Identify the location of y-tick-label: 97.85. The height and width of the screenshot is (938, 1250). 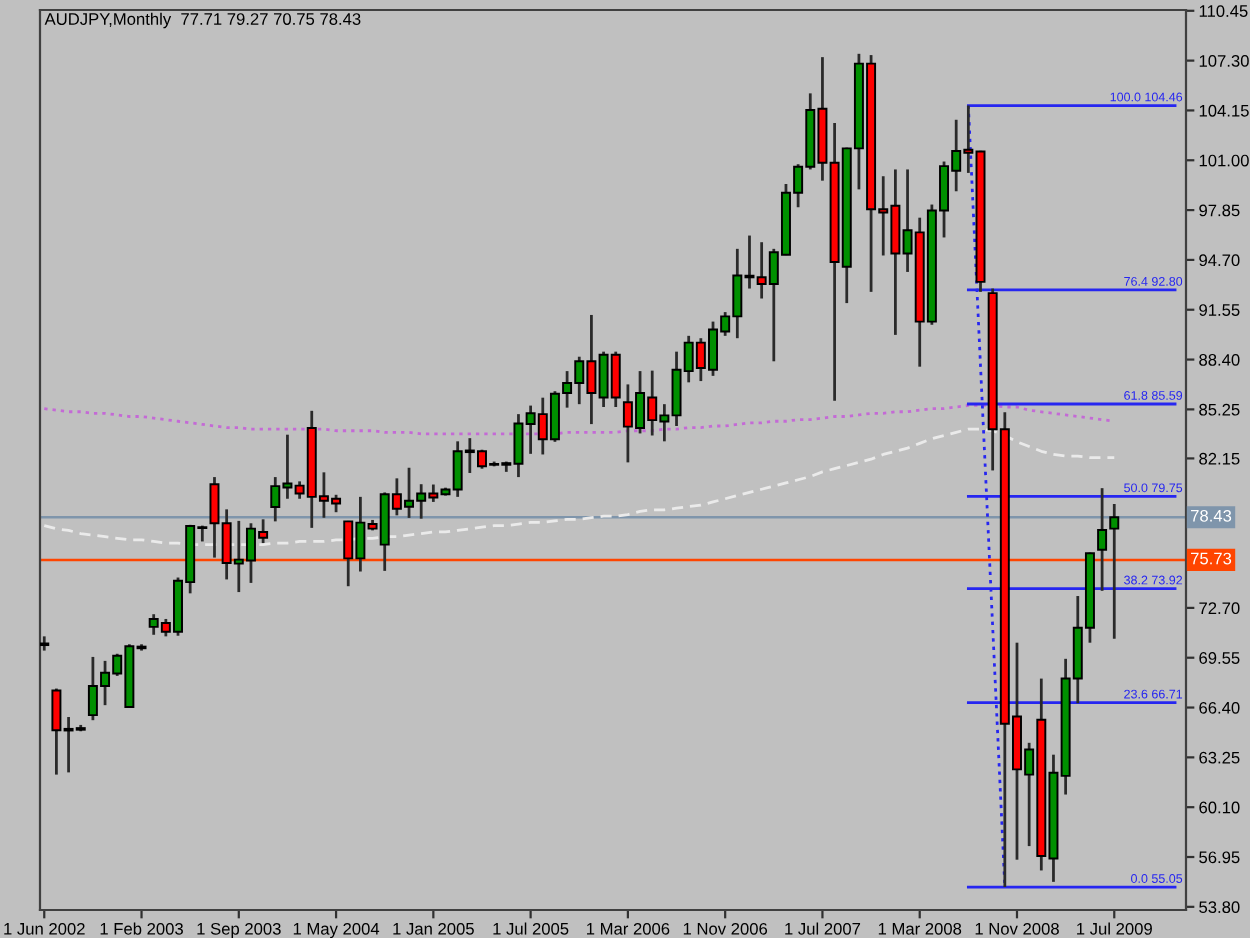
(1219, 210).